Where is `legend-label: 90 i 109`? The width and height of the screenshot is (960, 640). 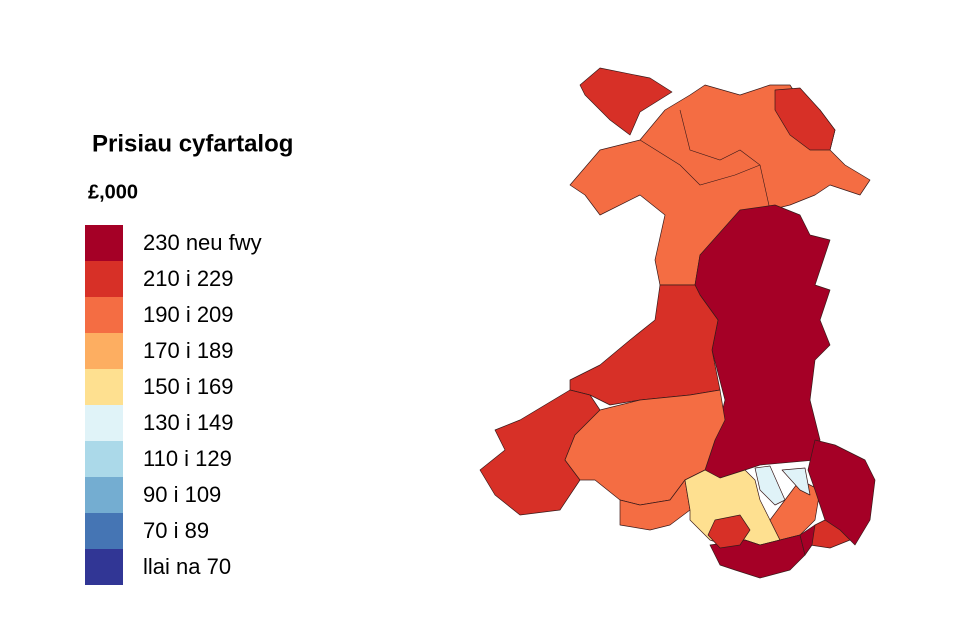
legend-label: 90 i 109 is located at coordinates (182, 494).